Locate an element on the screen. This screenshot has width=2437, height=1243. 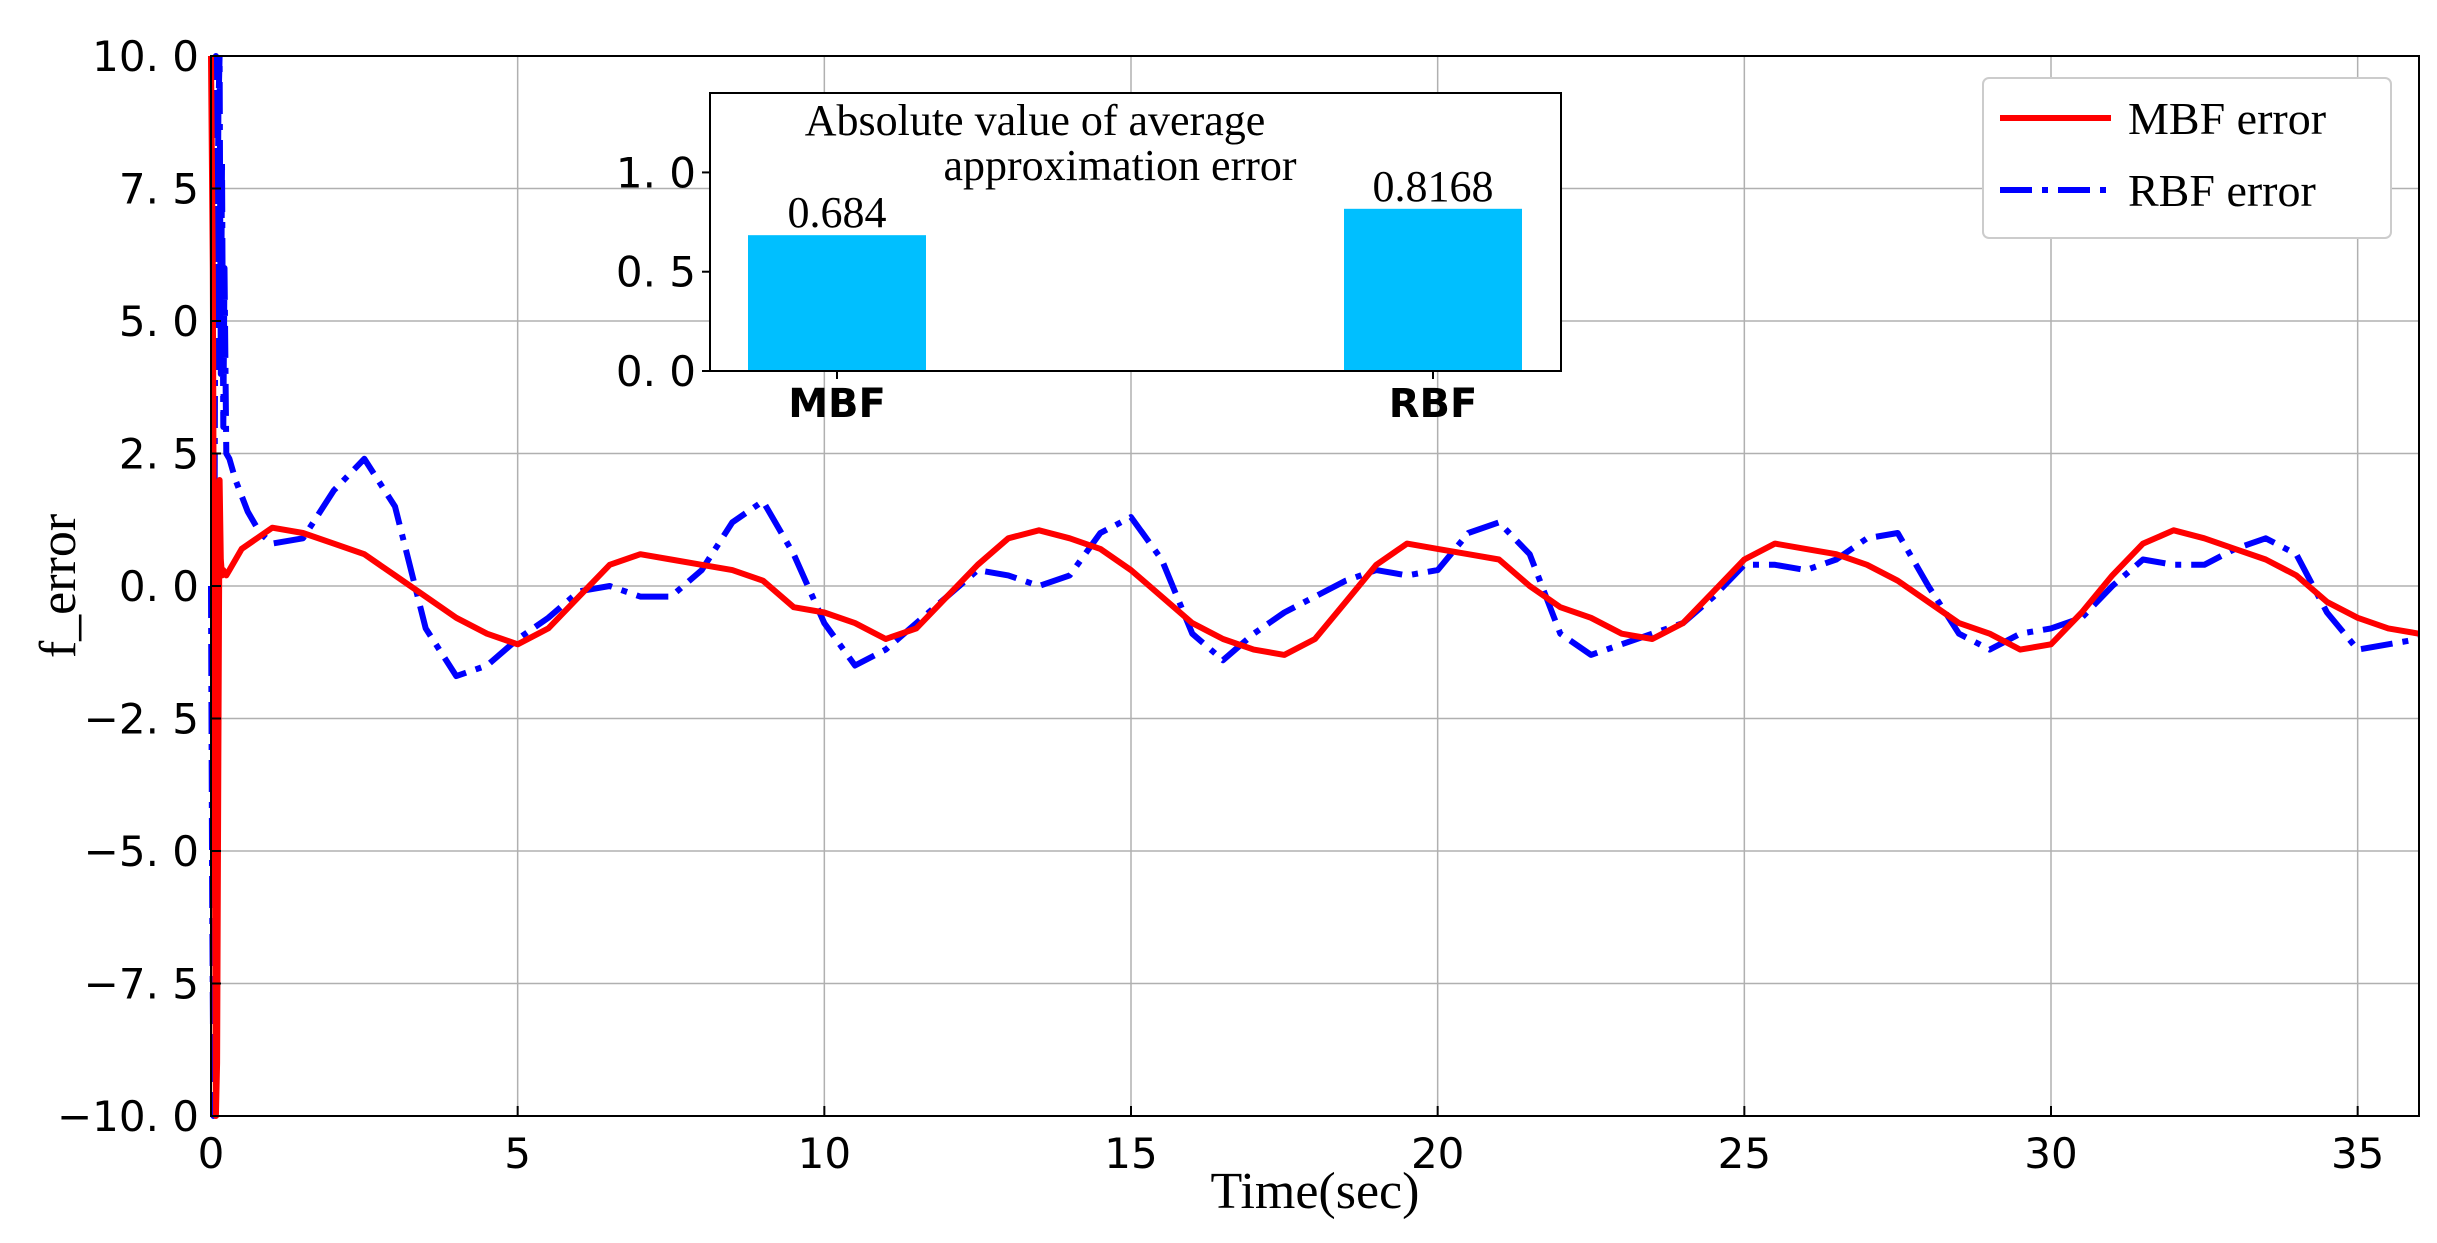
inset-y-tick-label: 0. 0 is located at coordinates (656, 371).